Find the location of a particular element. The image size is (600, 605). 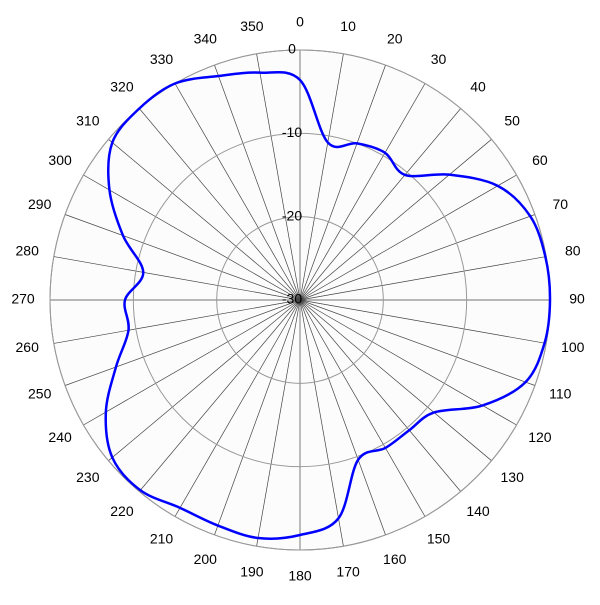

angle-label: 200 is located at coordinates (206, 559).